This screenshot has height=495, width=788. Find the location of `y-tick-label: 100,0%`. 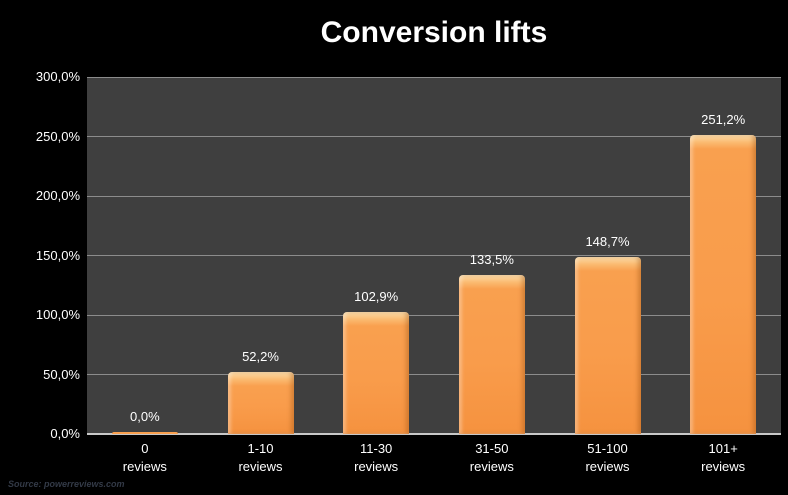

y-tick-label: 100,0% is located at coordinates (57, 314).